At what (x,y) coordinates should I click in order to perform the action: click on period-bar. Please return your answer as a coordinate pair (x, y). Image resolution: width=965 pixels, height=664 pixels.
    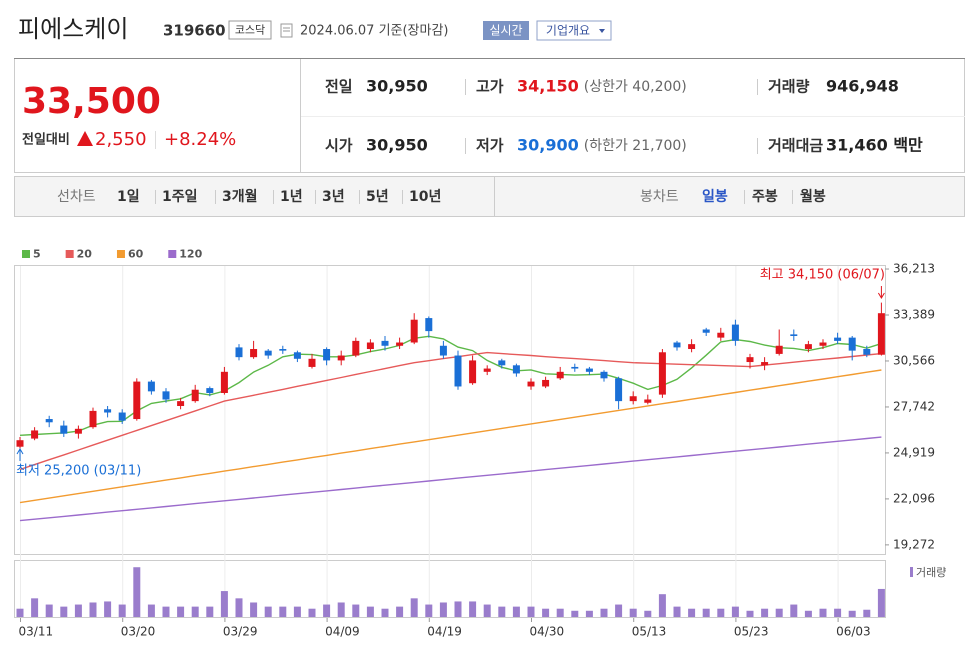
    Looking at the image, I should click on (489, 196).